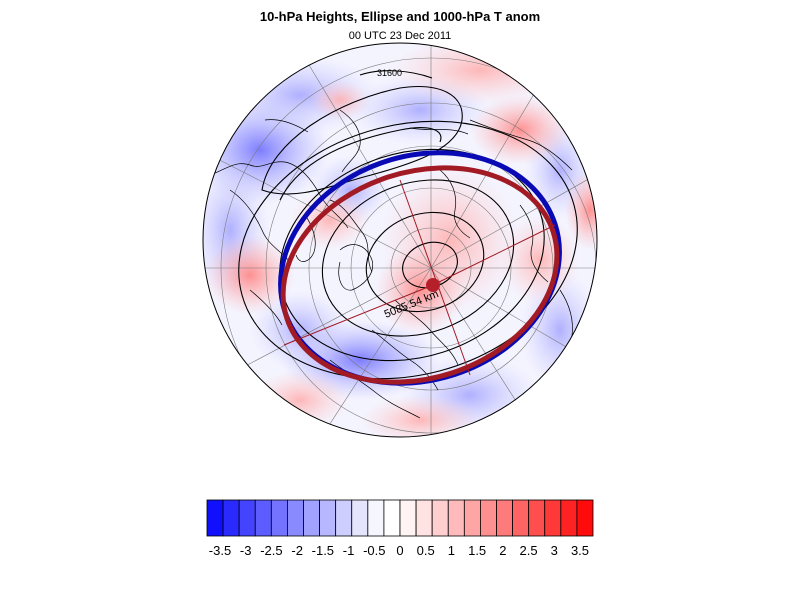  What do you see at coordinates (433, 285) in the screenshot?
I see `vortex-center-dot` at bounding box center [433, 285].